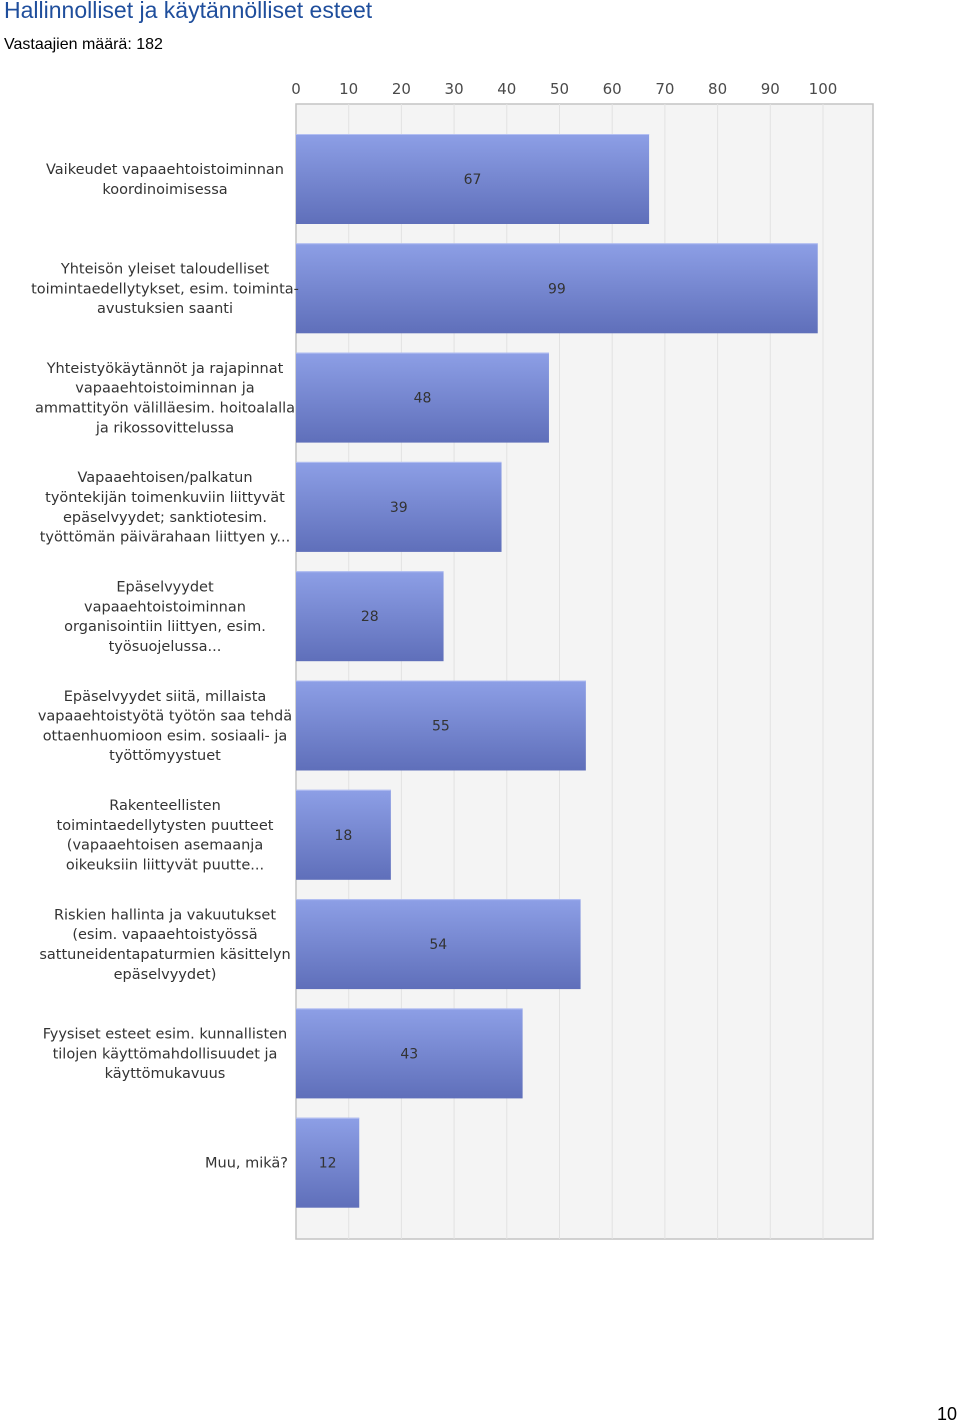 The width and height of the screenshot is (960, 1425). Describe the element at coordinates (165, 915) in the screenshot. I see `category-label-line: Riskien hallinta ja vakuutukset` at that location.